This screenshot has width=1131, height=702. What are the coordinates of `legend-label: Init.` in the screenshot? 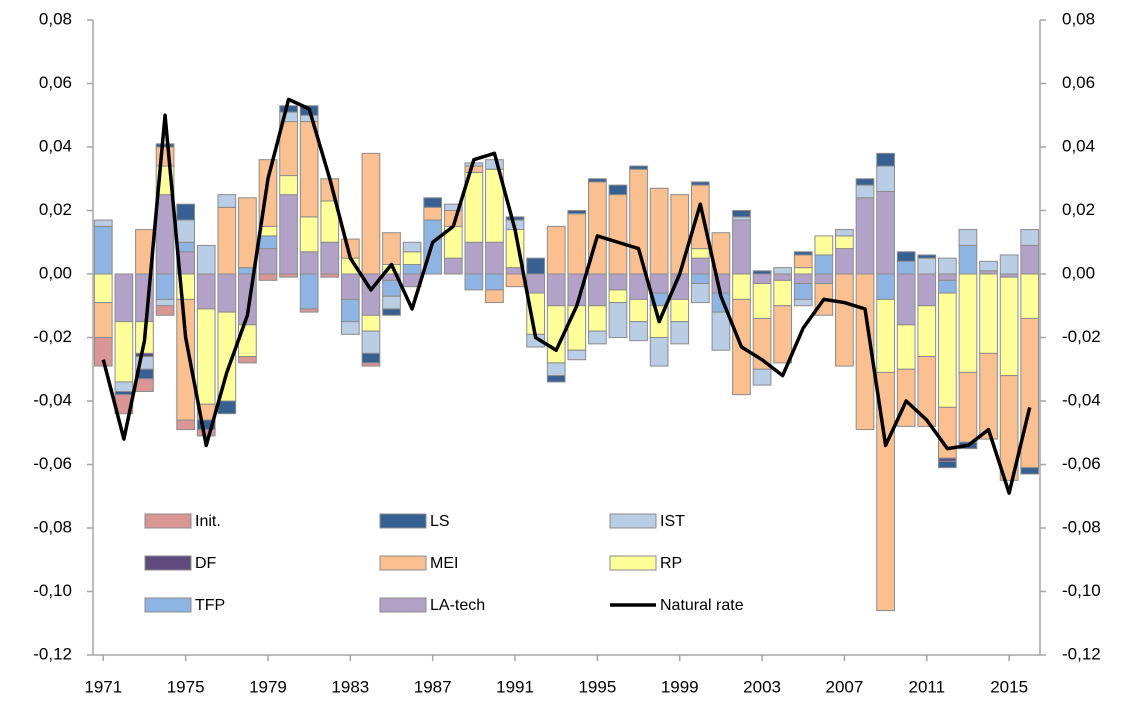 It's located at (208, 521).